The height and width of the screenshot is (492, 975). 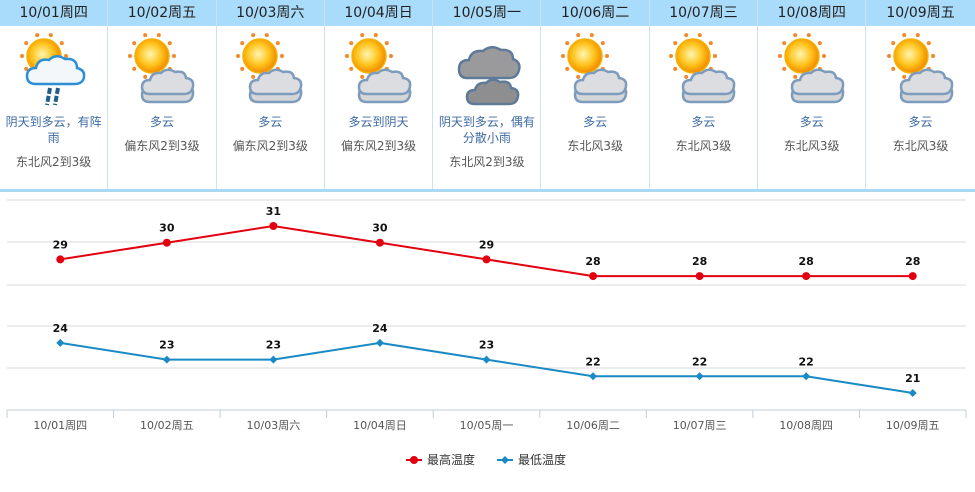 I want to click on legend-item-low: 最低温度, so click(x=542, y=459).